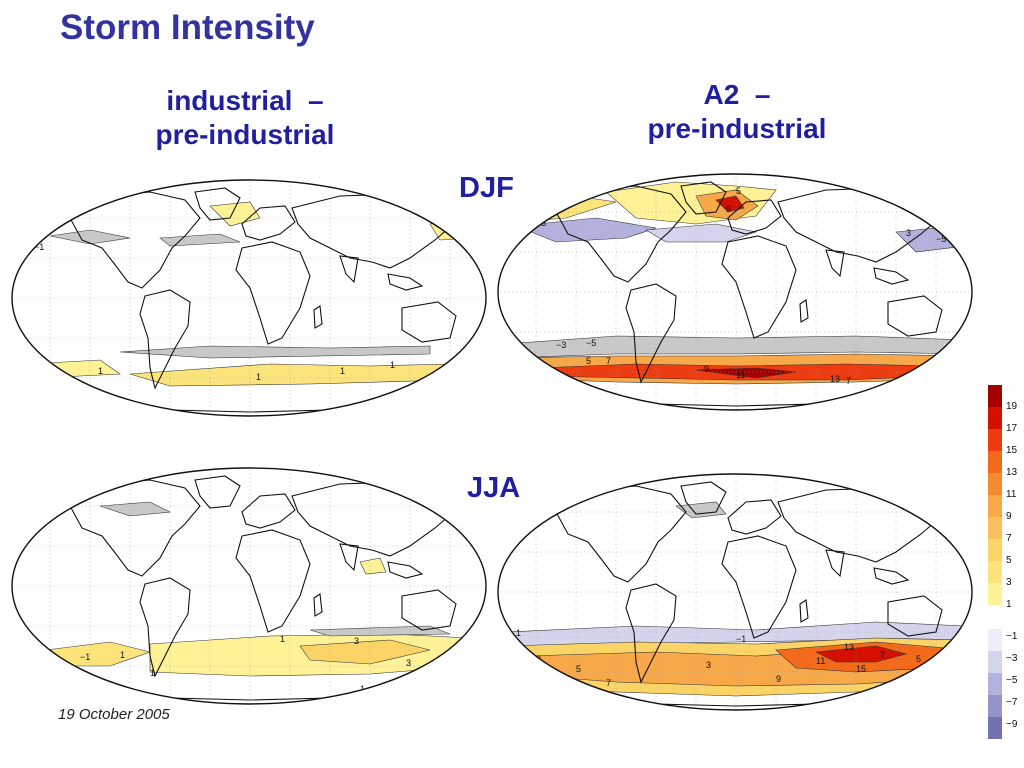 The height and width of the screenshot is (768, 1024). I want to click on colorbar-label: −9, so click(1012, 724).